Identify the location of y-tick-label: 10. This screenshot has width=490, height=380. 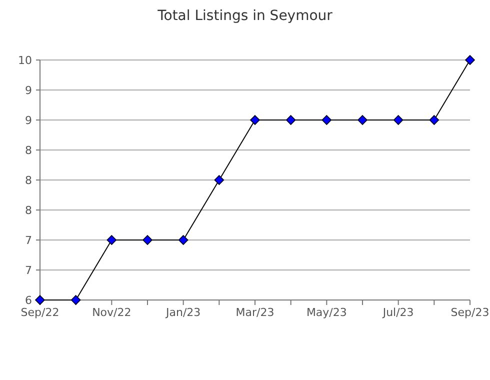
(25, 60).